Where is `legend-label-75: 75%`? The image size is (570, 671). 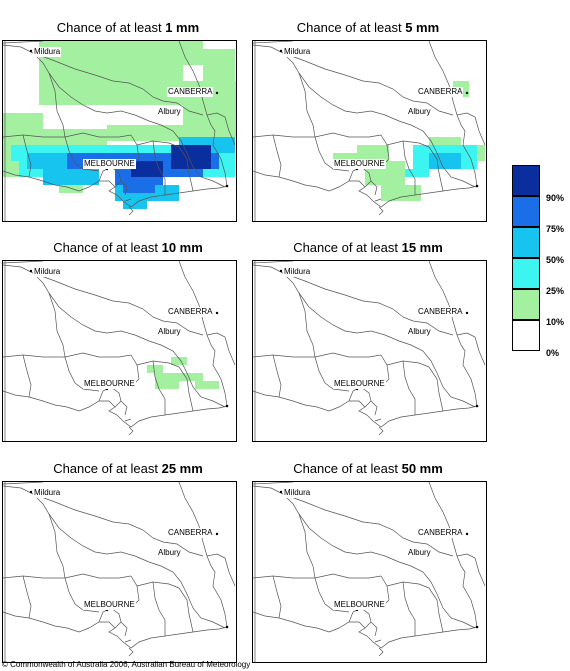 legend-label-75: 75% is located at coordinates (555, 229).